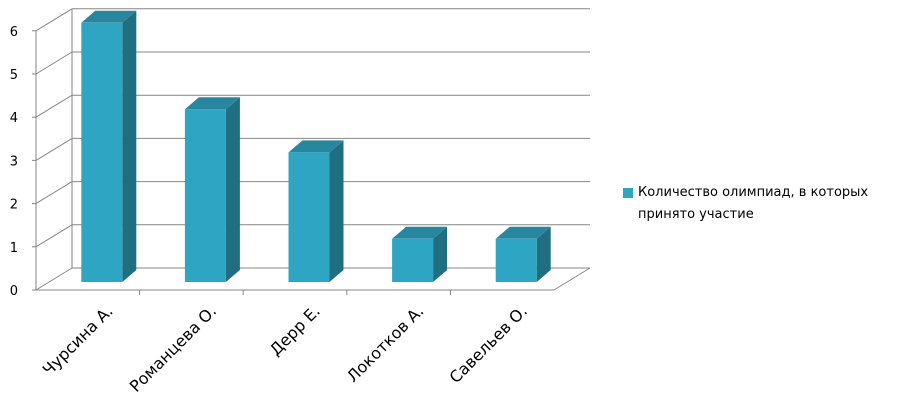 This screenshot has height=415, width=914. I want to click on x-tick-label: Чурсина А., so click(78, 340).